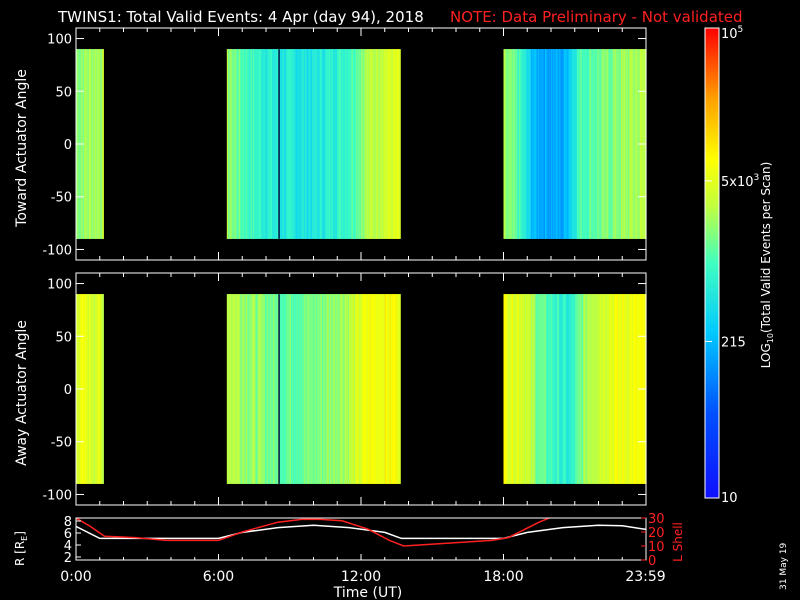  What do you see at coordinates (656, 547) in the screenshot?
I see `right-tick-label: 10` at bounding box center [656, 547].